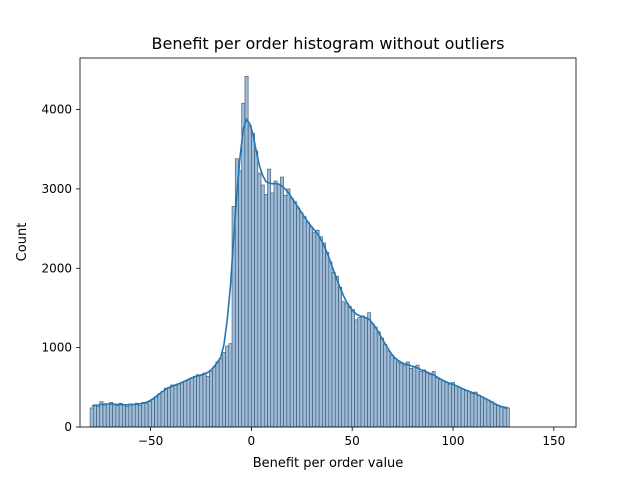 The width and height of the screenshot is (640, 480). What do you see at coordinates (553, 441) in the screenshot?
I see `x-tick-label: 150` at bounding box center [553, 441].